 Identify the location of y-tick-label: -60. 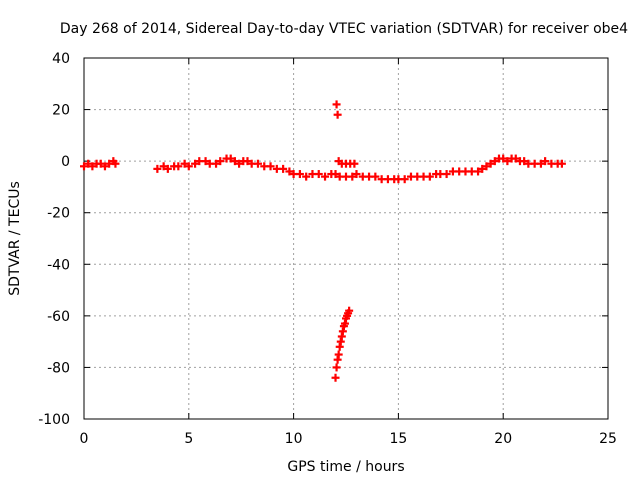
(58, 317).